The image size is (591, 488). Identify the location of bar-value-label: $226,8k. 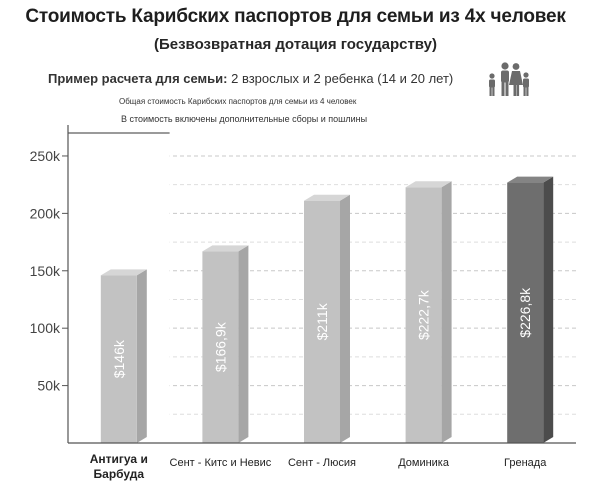
(525, 312).